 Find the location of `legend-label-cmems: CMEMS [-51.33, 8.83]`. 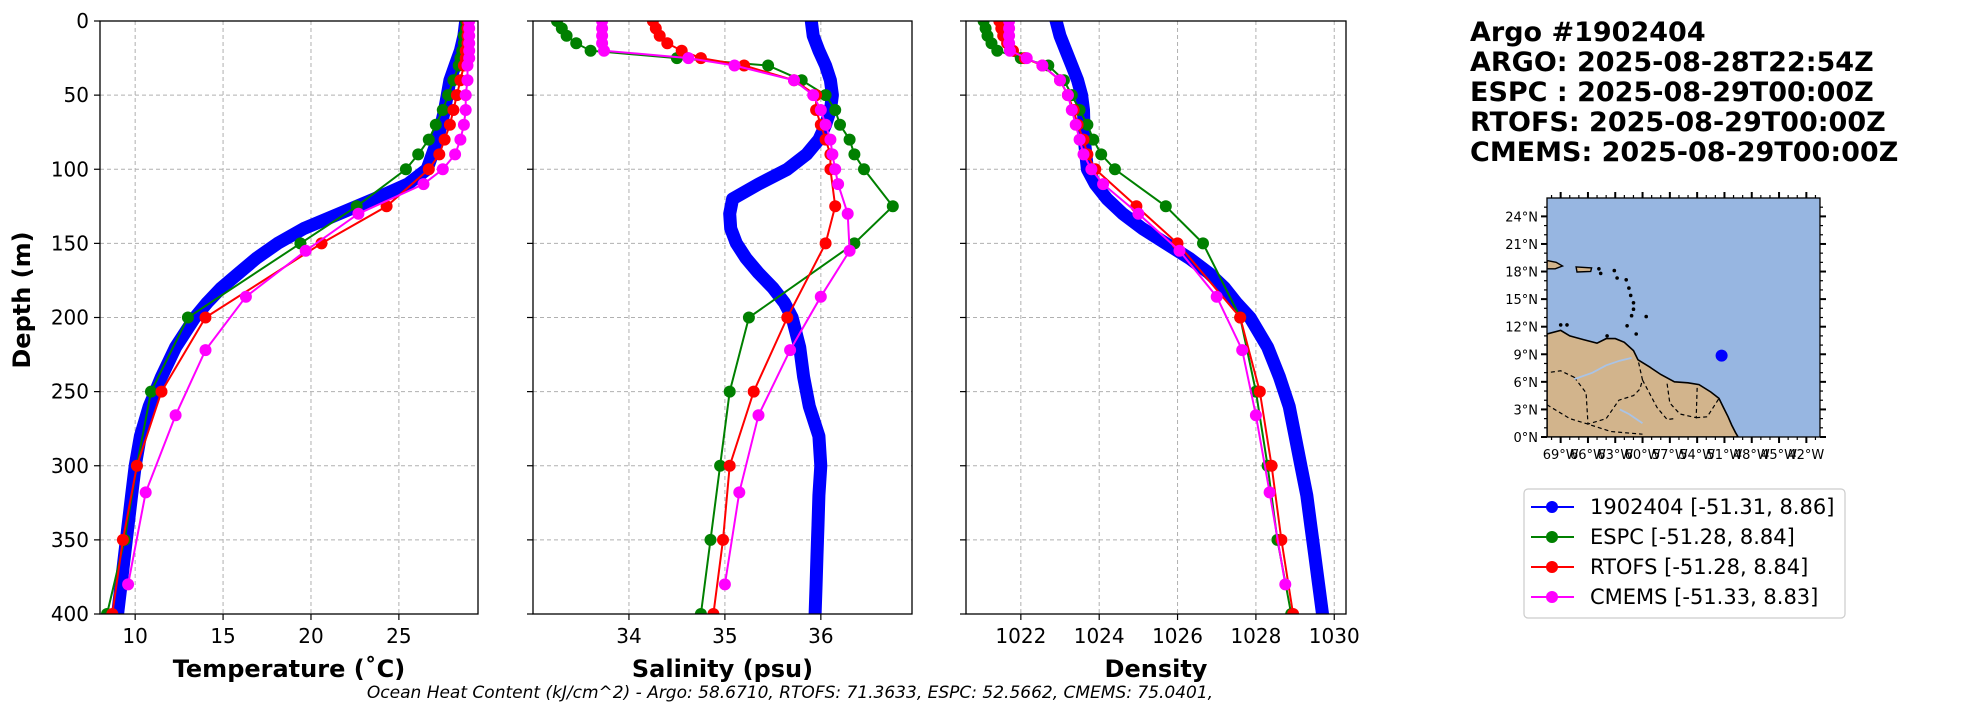

legend-label-cmems: CMEMS [-51.33, 8.83] is located at coordinates (1704, 597).